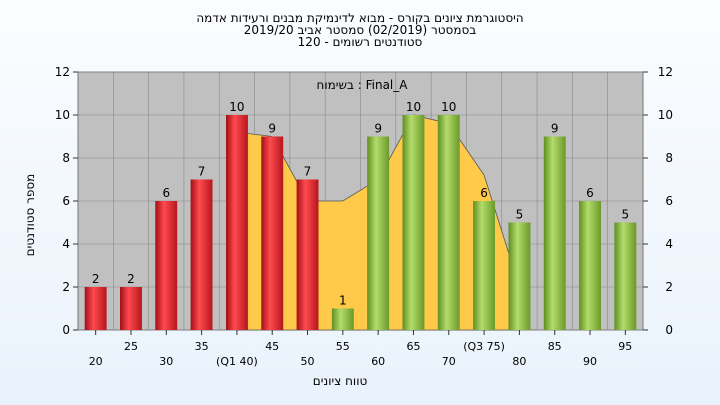 The height and width of the screenshot is (405, 720). I want to click on x-tick-label: 90, so click(590, 361).